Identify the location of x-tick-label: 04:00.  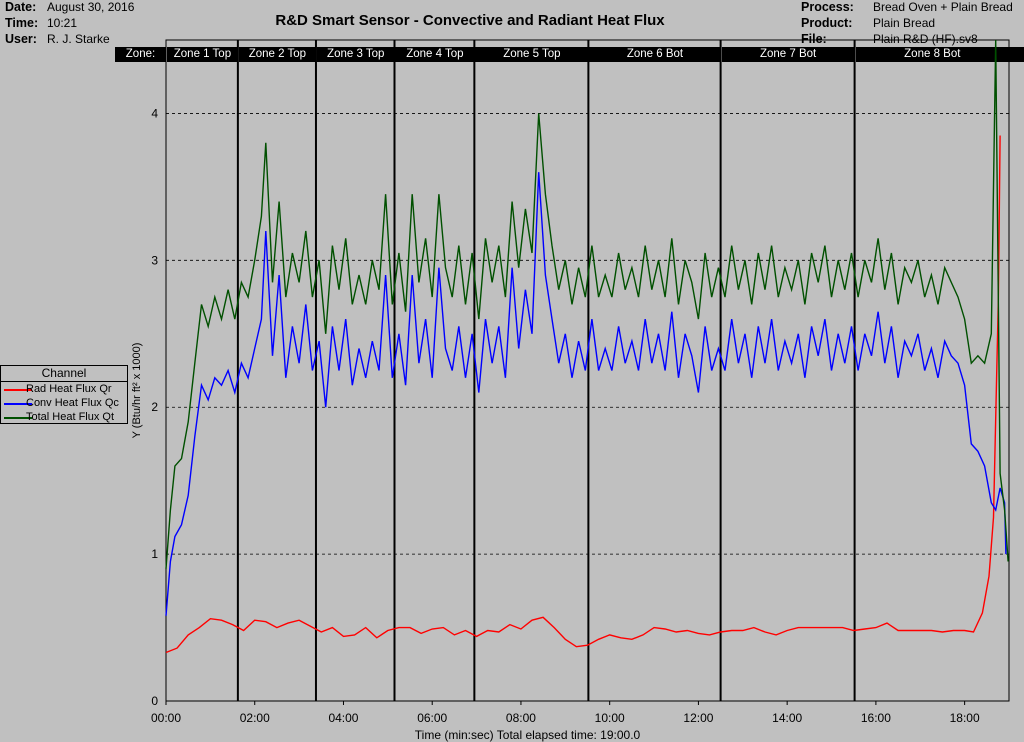
(343, 718).